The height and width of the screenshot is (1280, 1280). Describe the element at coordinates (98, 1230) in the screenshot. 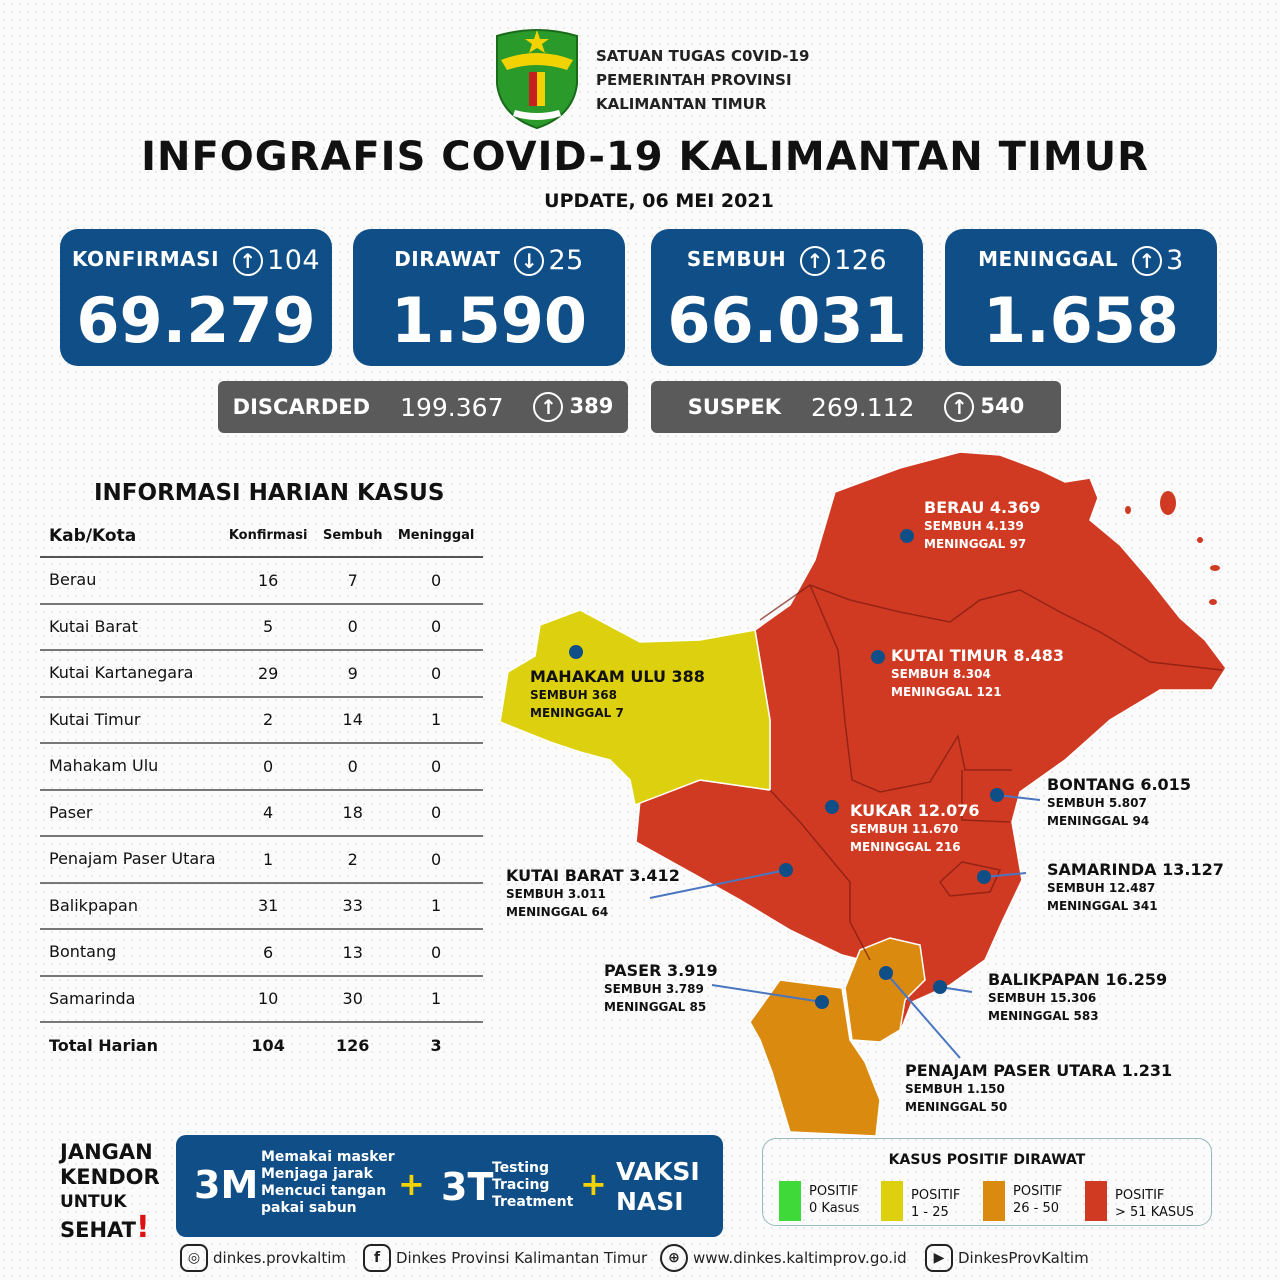

I see `slogan-line: SEHAT` at that location.